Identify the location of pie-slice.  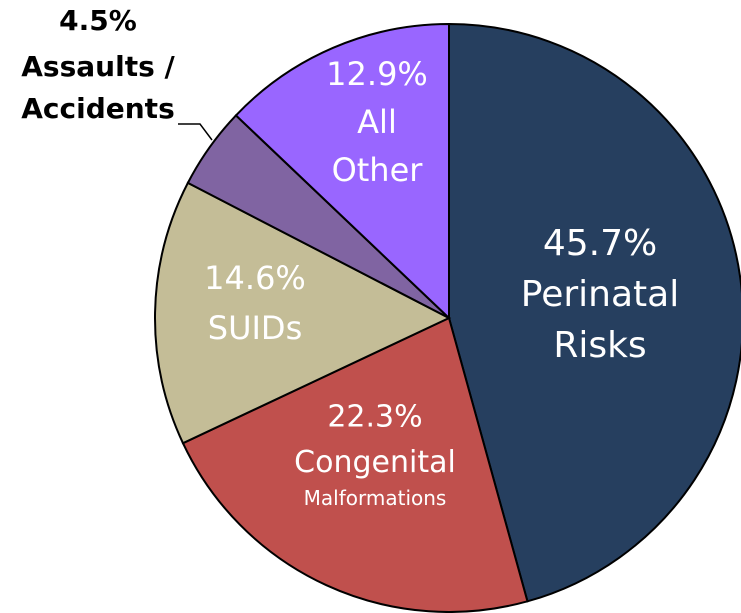
(342, 171).